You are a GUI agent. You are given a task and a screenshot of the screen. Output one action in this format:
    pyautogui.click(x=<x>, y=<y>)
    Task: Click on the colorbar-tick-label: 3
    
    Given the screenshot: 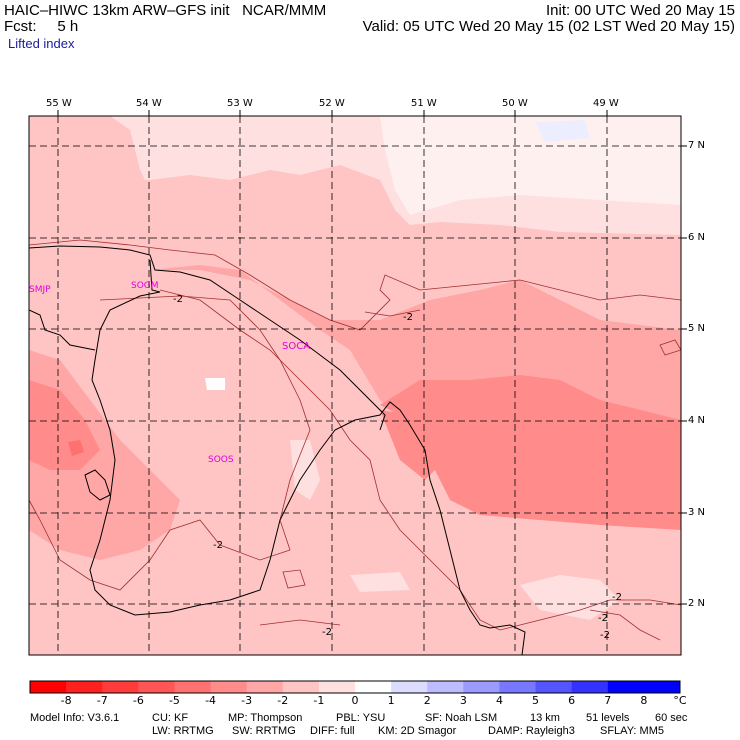 What is the action you would take?
    pyautogui.click(x=463, y=700)
    